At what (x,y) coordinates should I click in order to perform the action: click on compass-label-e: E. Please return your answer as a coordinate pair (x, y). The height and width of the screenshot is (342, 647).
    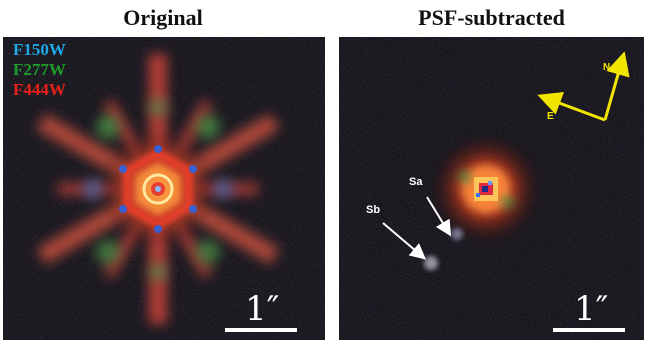
    Looking at the image, I should click on (550, 116).